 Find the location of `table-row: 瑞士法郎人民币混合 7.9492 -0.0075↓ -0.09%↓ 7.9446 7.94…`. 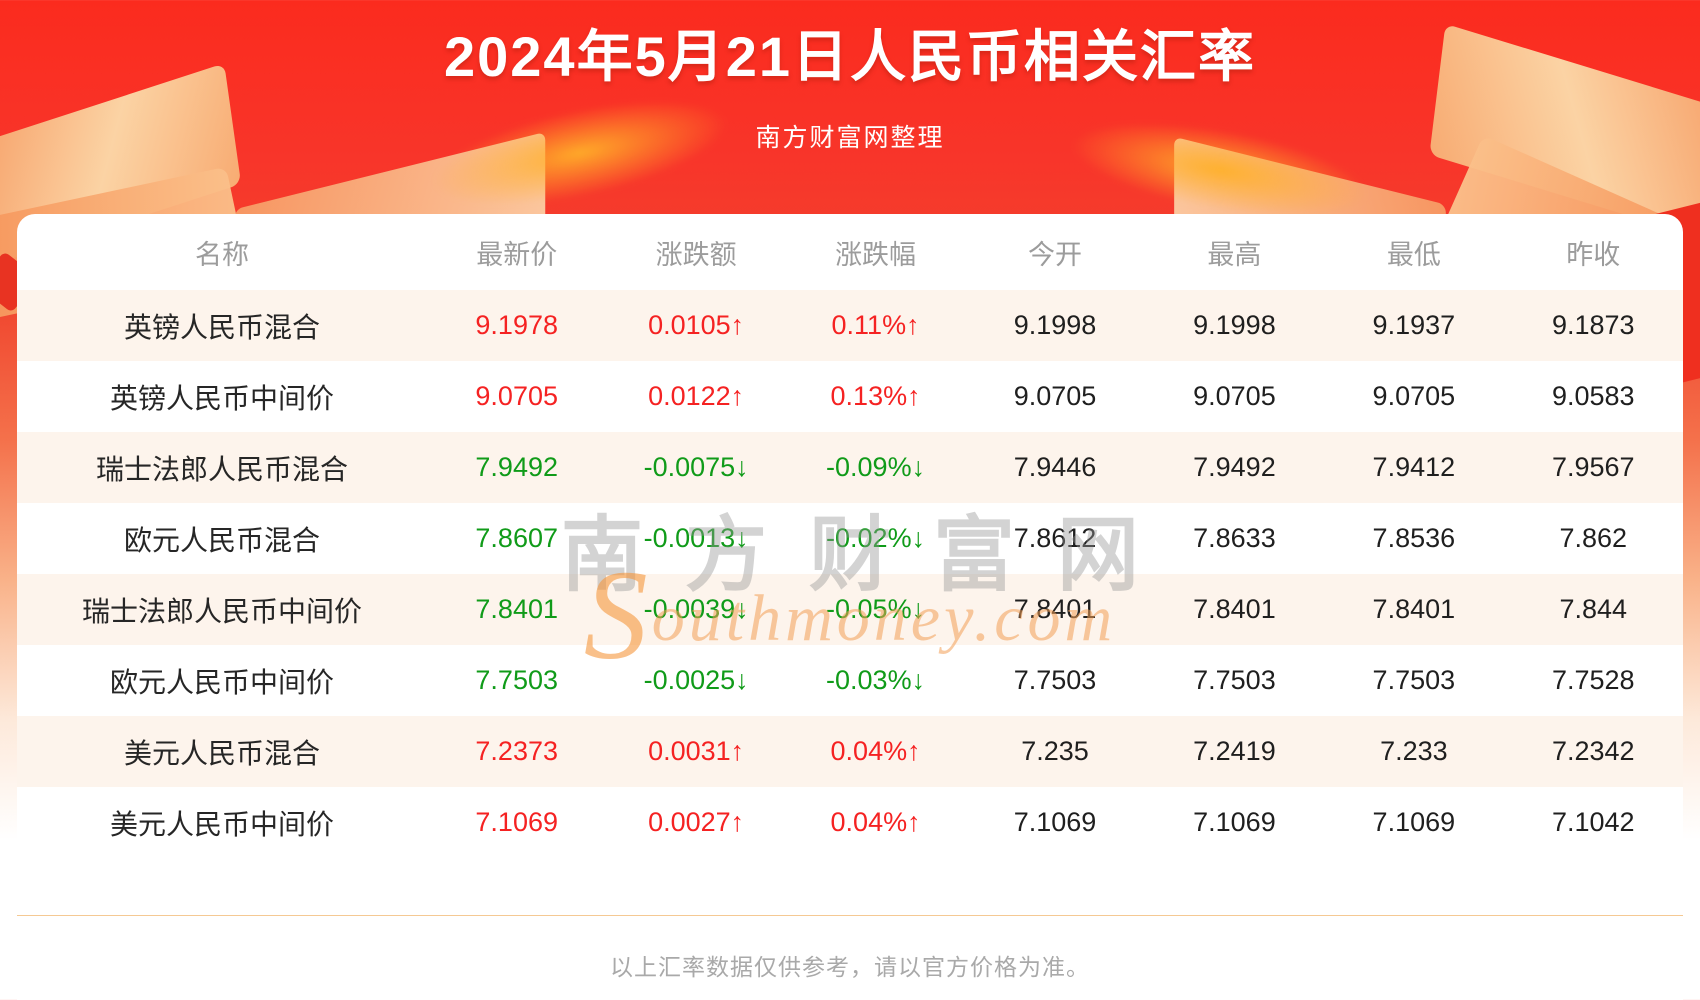

table-row: 瑞士法郎人民币混合 7.9492 -0.0075↓ -0.09%↓ 7.9446 7.94… is located at coordinates (850, 467).